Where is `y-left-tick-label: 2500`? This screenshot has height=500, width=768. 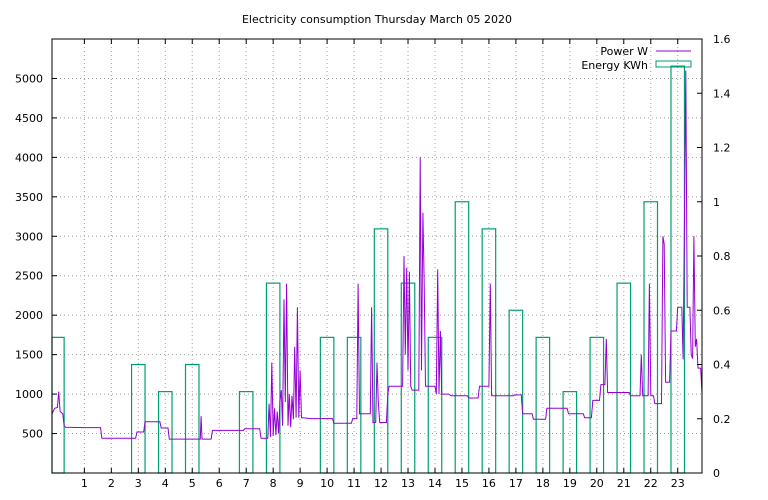
y-left-tick-label: 2500 is located at coordinates (29, 276).